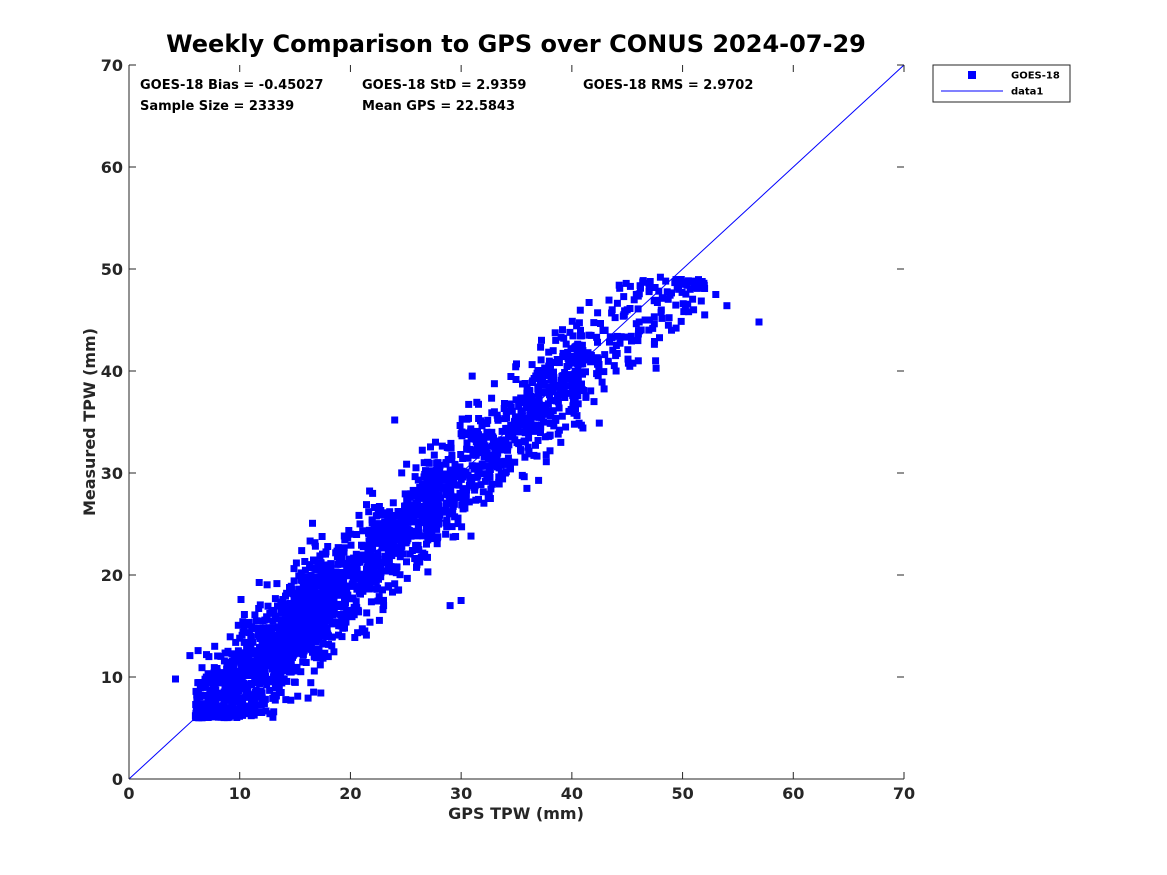 The image size is (1167, 875). Describe the element at coordinates (112, 575) in the screenshot. I see `y-tick-label: 20` at that location.